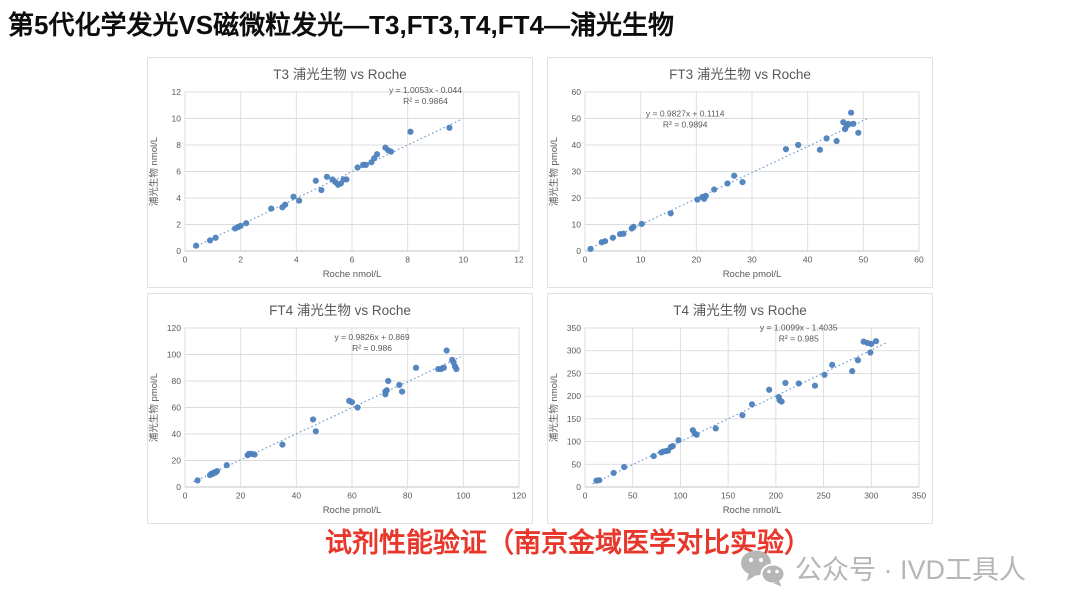  Describe the element at coordinates (174, 328) in the screenshot. I see `y-tick-label: 120` at that location.